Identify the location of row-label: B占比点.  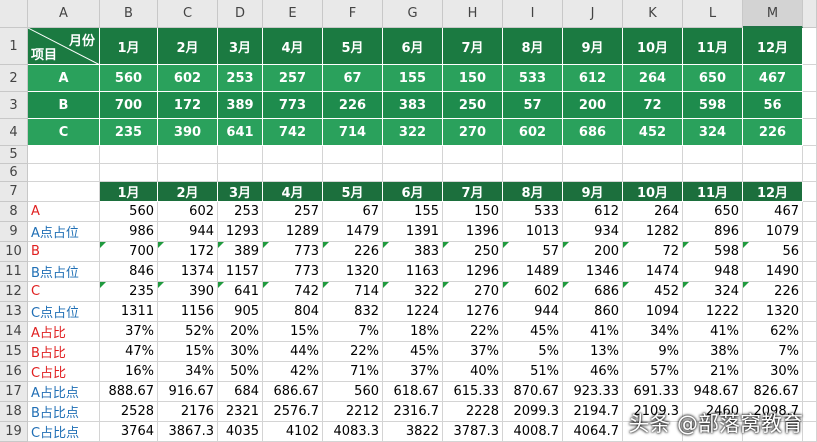
(64, 412).